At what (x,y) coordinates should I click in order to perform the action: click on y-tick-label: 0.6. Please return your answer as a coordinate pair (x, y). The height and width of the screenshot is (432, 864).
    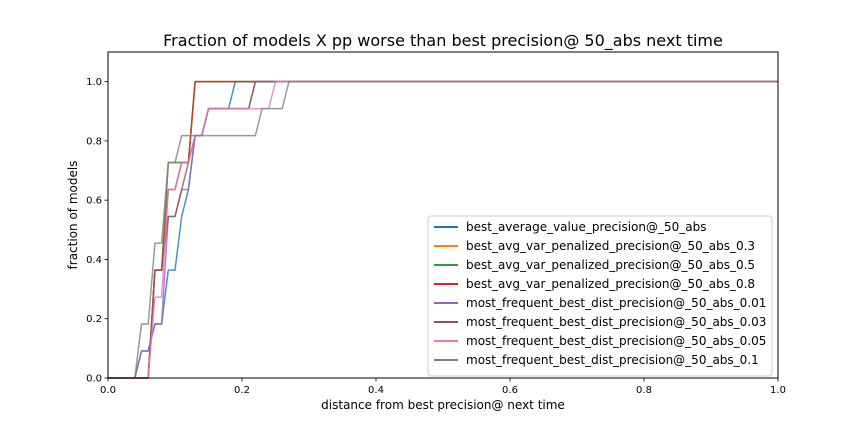
    Looking at the image, I should click on (94, 201).